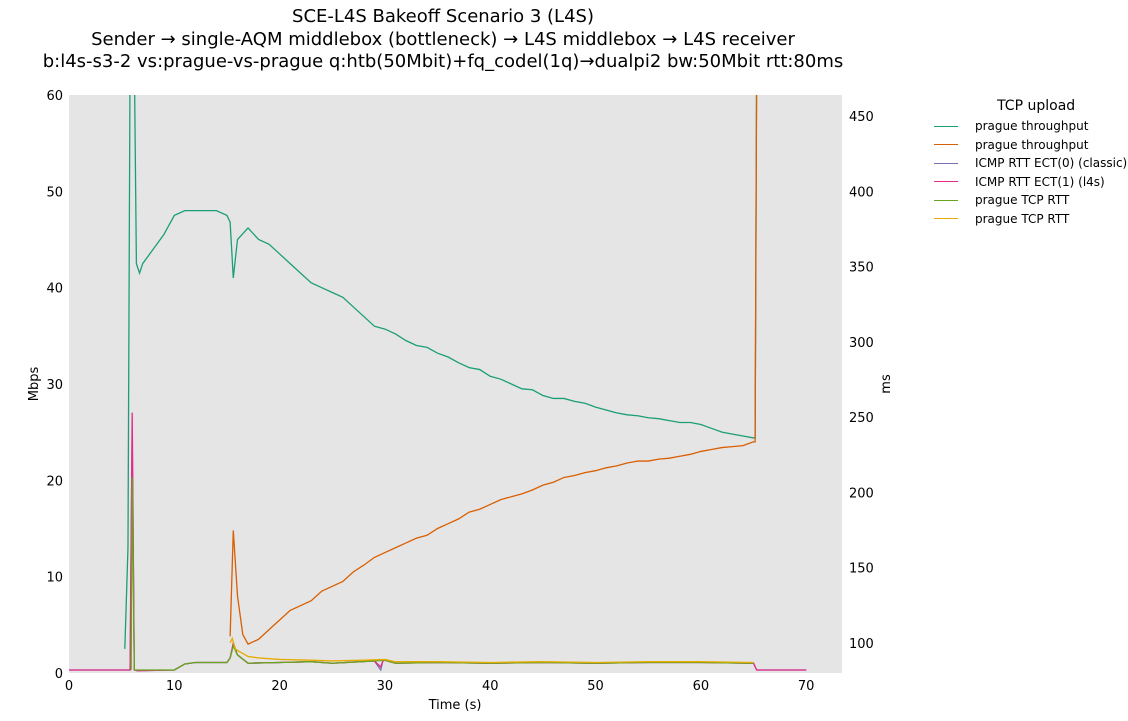  What do you see at coordinates (279, 686) in the screenshot?
I see `x-tick-label: 20` at bounding box center [279, 686].